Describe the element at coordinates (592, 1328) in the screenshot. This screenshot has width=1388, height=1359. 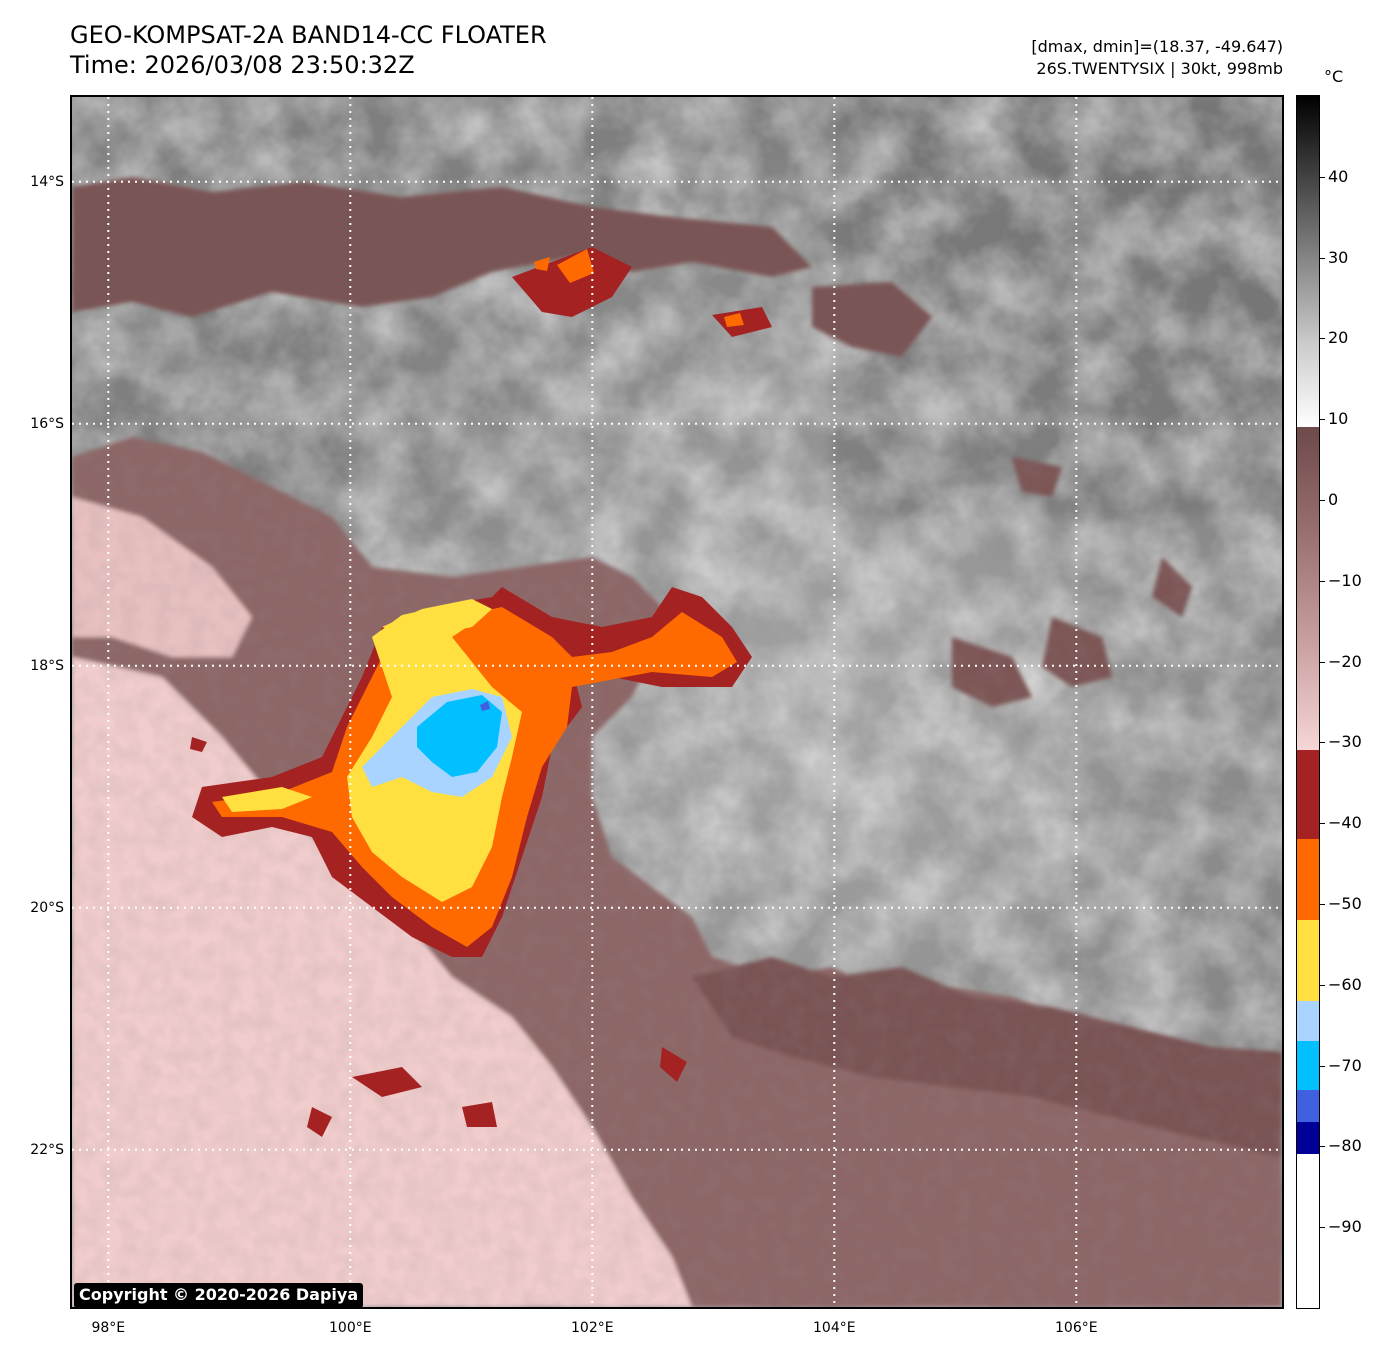
I see `longitude-label: 102°E` at that location.